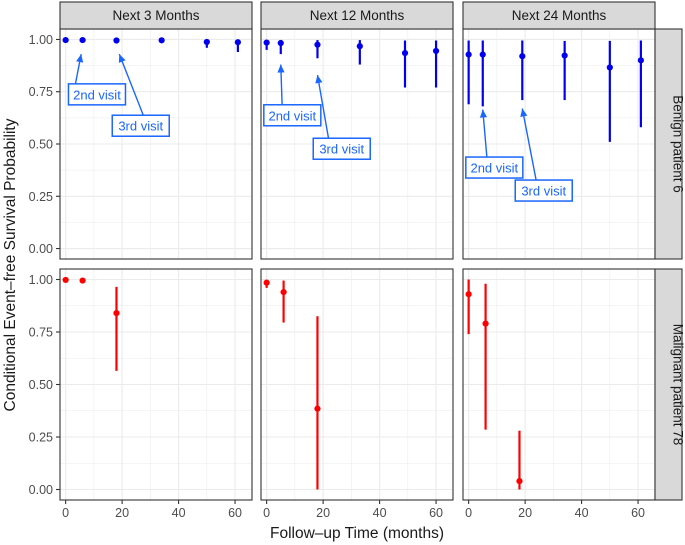  Describe the element at coordinates (156, 144) in the screenshot. I see `panel-0-0: 2nd visit 3rd visit` at that location.